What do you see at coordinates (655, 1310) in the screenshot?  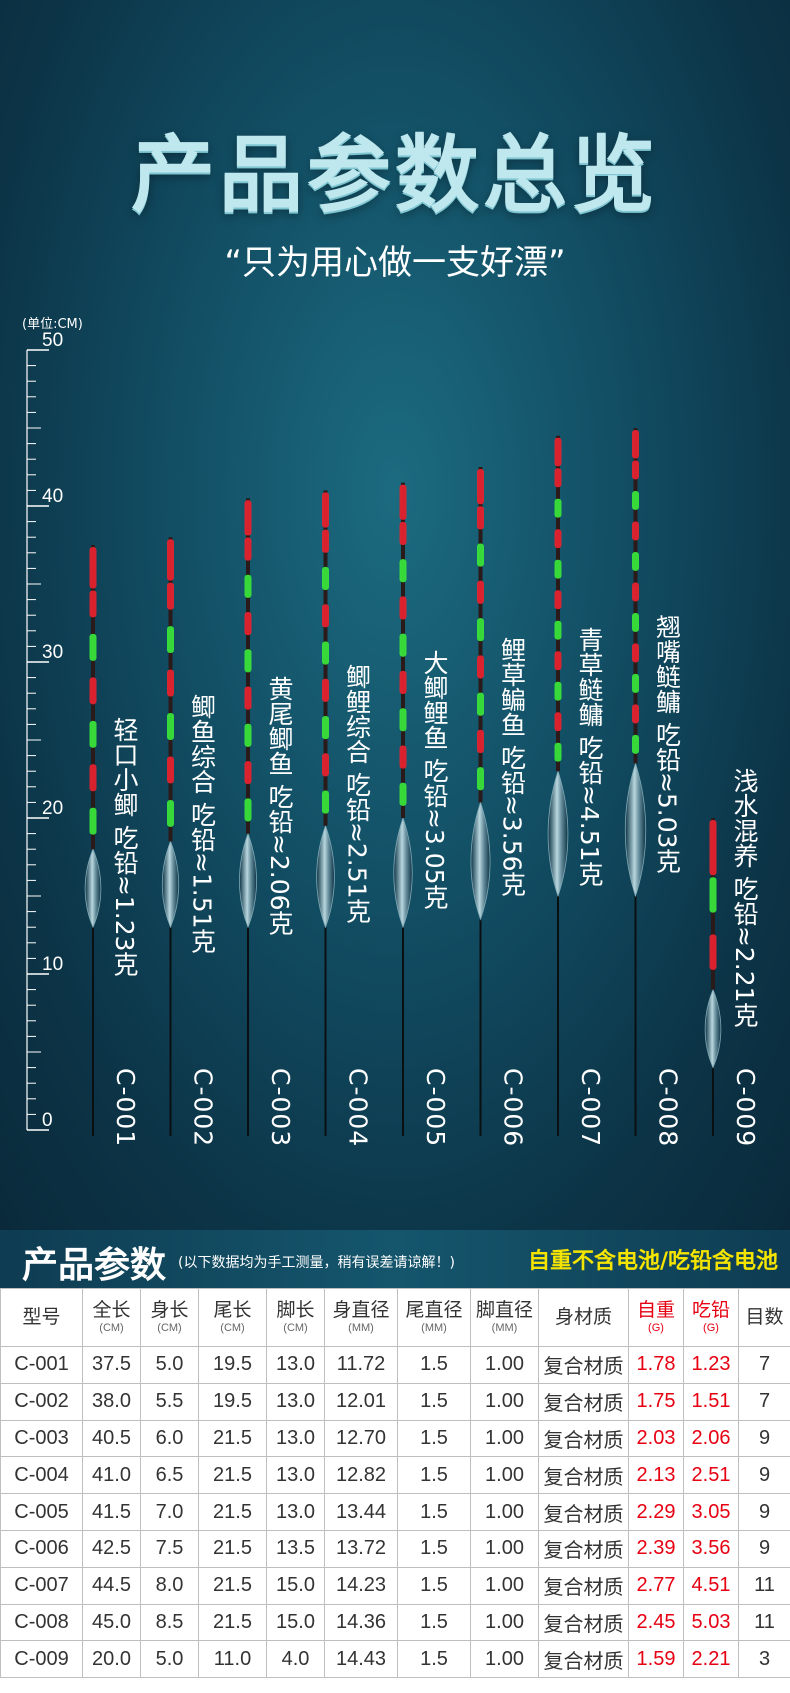 I see `header-label: 自重` at bounding box center [655, 1310].